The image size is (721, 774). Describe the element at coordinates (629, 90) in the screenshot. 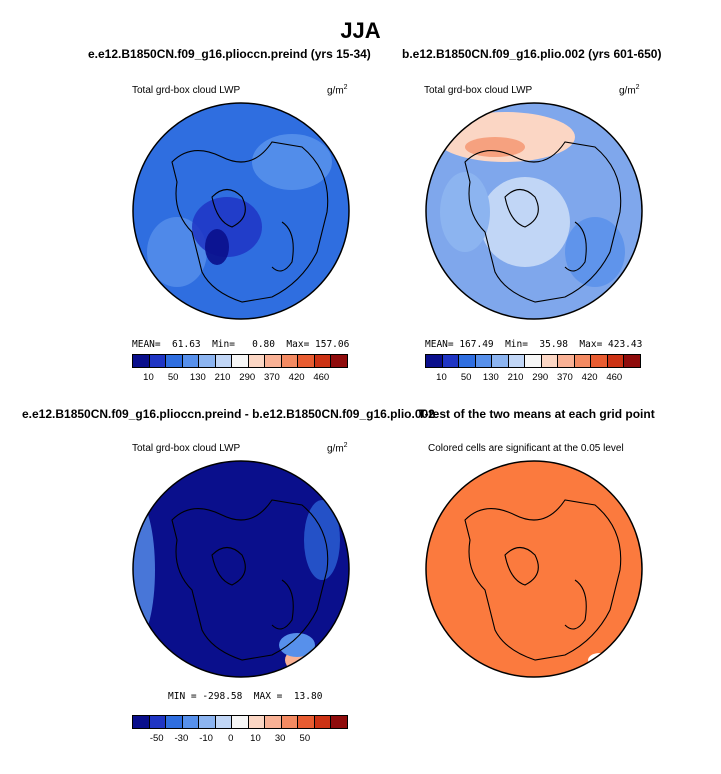

I see `top-right-units-label: g/m2` at that location.